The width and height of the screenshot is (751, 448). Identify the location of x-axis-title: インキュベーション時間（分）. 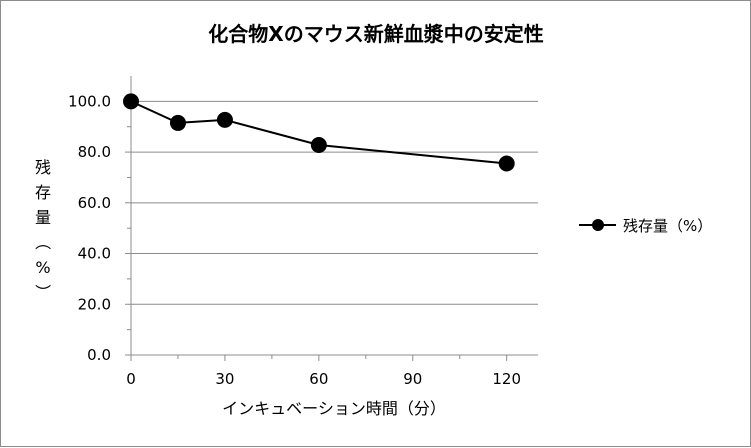
(334, 408).